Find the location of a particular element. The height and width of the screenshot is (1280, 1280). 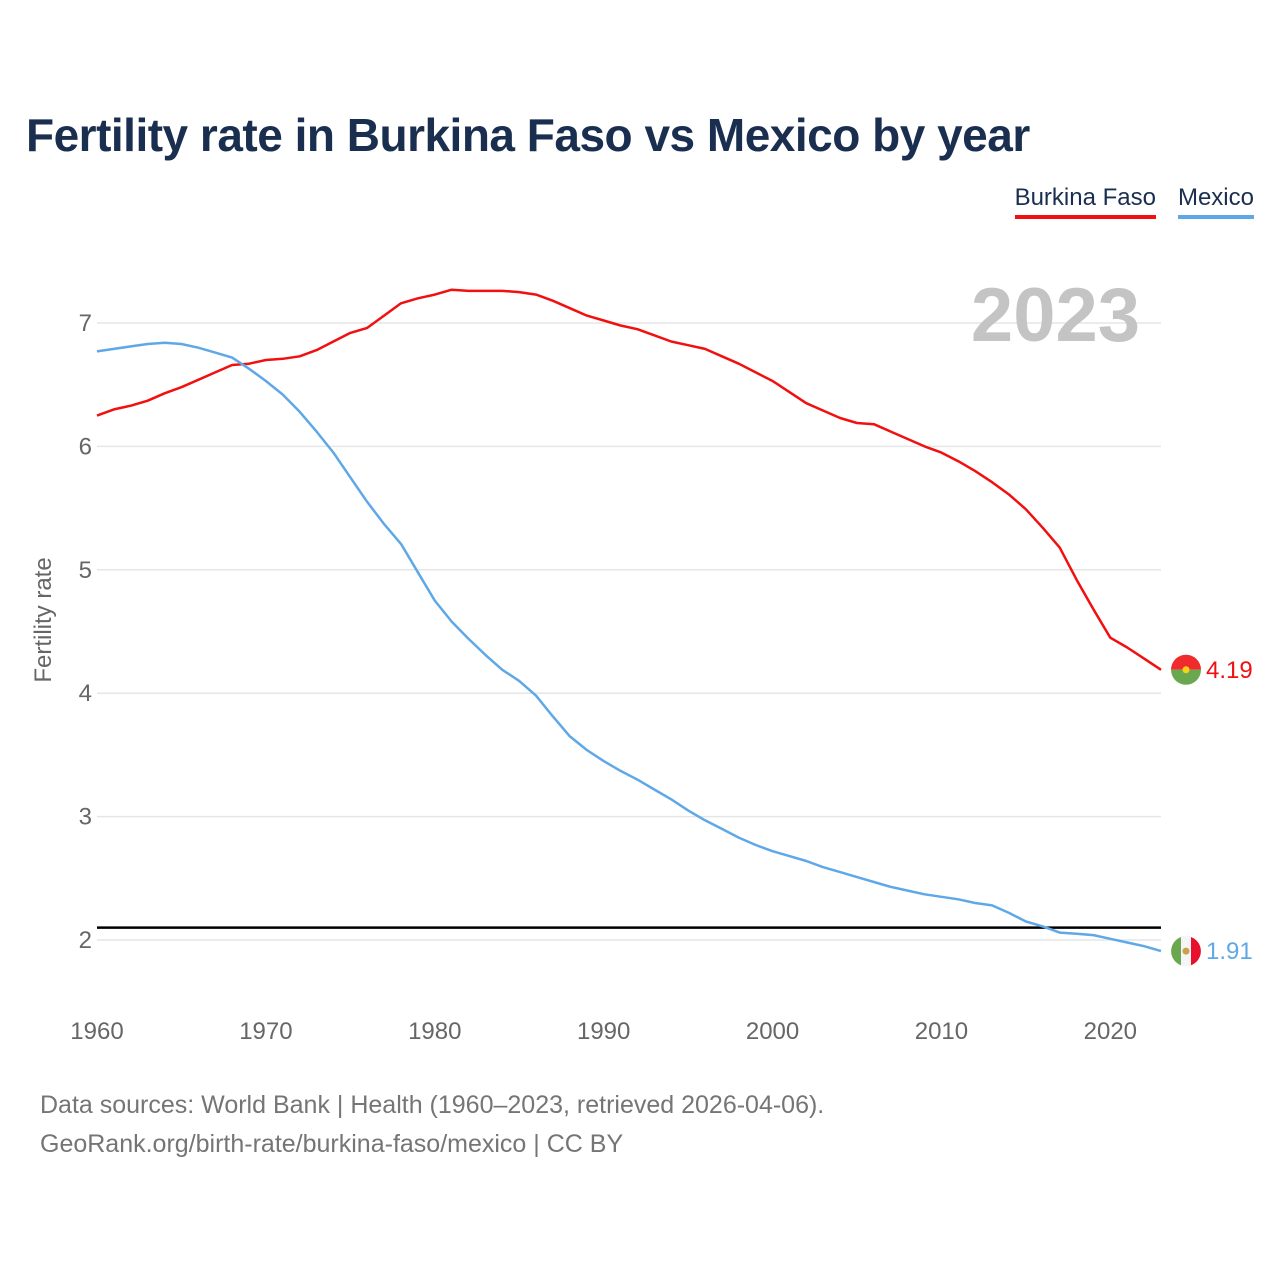

y-tick-label: 5 is located at coordinates (85, 570).